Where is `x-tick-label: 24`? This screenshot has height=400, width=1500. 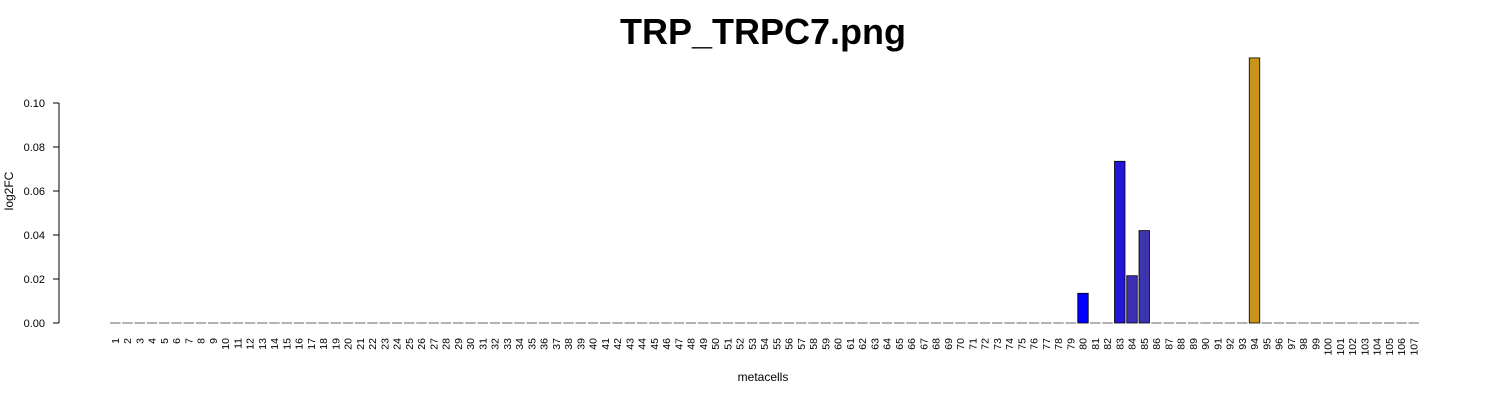
x-tick-label: 24 is located at coordinates (398, 344).